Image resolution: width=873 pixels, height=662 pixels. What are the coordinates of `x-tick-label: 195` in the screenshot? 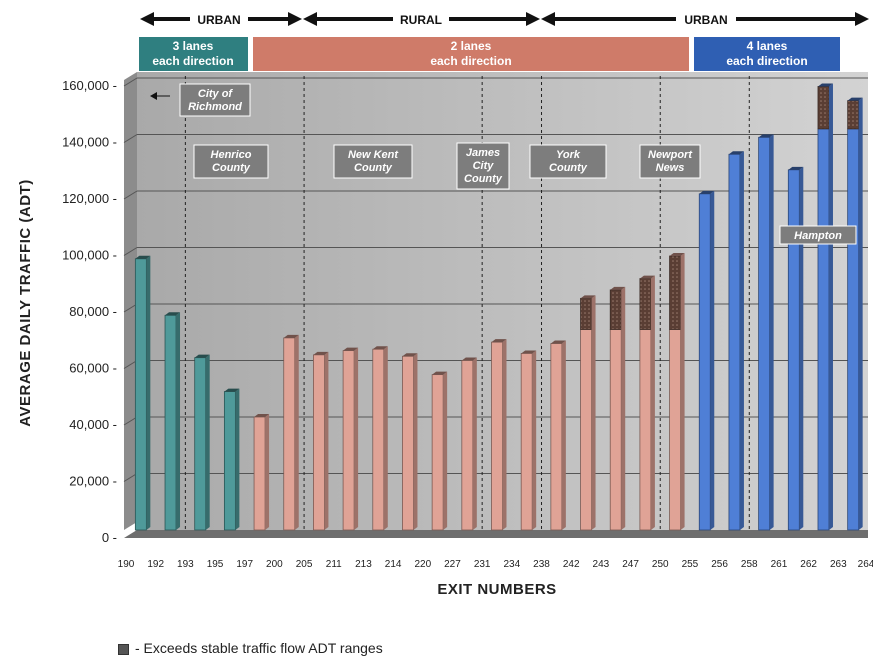 It's located at (215, 564).